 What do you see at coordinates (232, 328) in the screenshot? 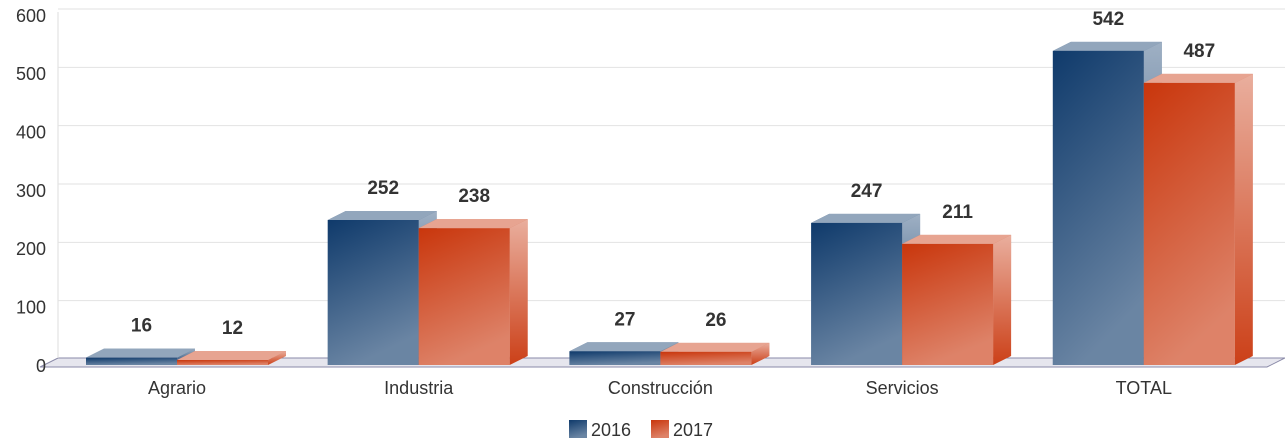
I see `value-label: 12` at bounding box center [232, 328].